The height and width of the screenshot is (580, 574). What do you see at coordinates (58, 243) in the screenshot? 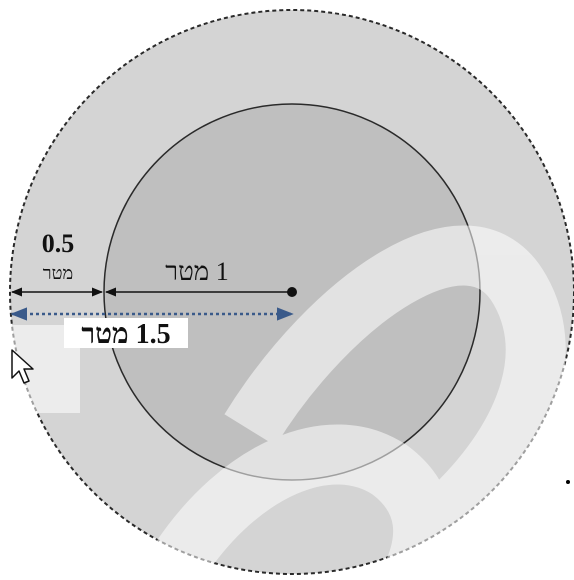
I see `gap-value-label: 0.5` at bounding box center [58, 243].